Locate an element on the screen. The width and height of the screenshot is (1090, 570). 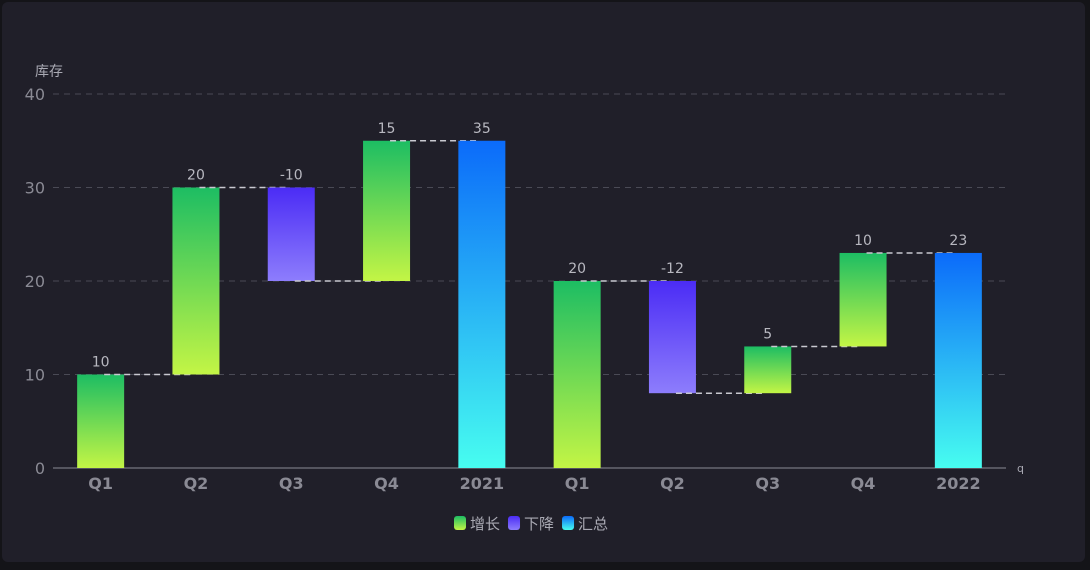
y-tick-label: 40 is located at coordinates (35, 94).